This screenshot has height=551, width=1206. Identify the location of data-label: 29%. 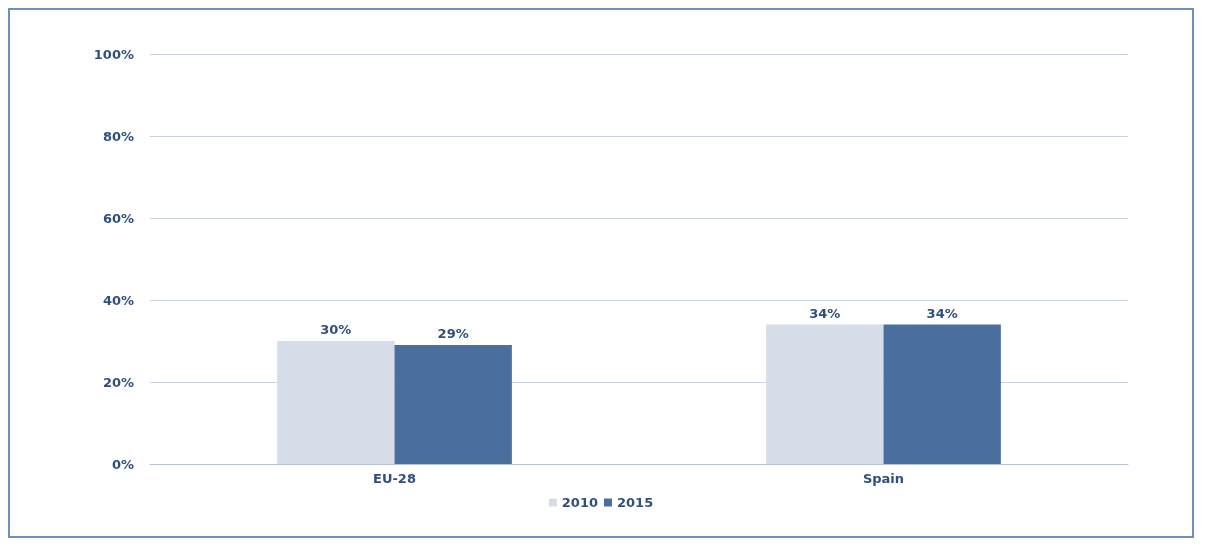
(453, 334).